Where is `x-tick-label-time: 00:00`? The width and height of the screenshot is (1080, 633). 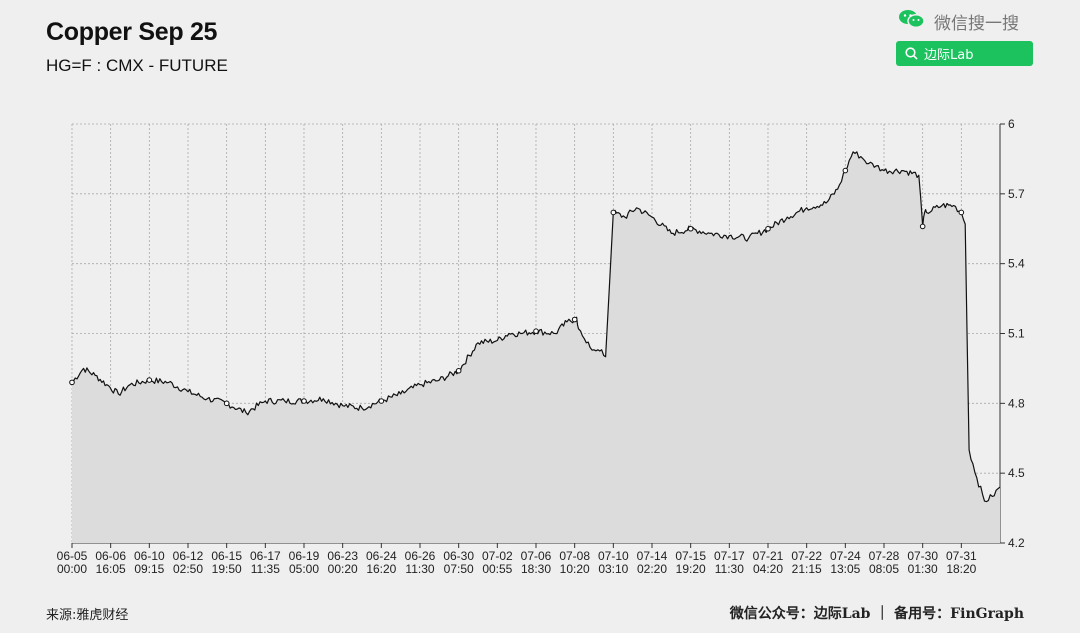
x-tick-label-time: 00:00 is located at coordinates (72, 569).